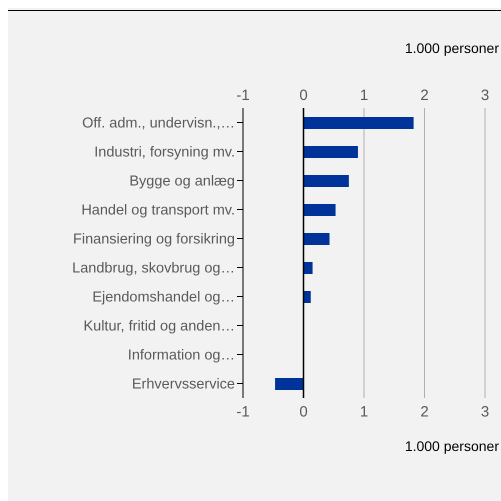 Image resolution: width=501 pixels, height=501 pixels. Describe the element at coordinates (485, 412) in the screenshot. I see `x2-tick-label: 3` at that location.